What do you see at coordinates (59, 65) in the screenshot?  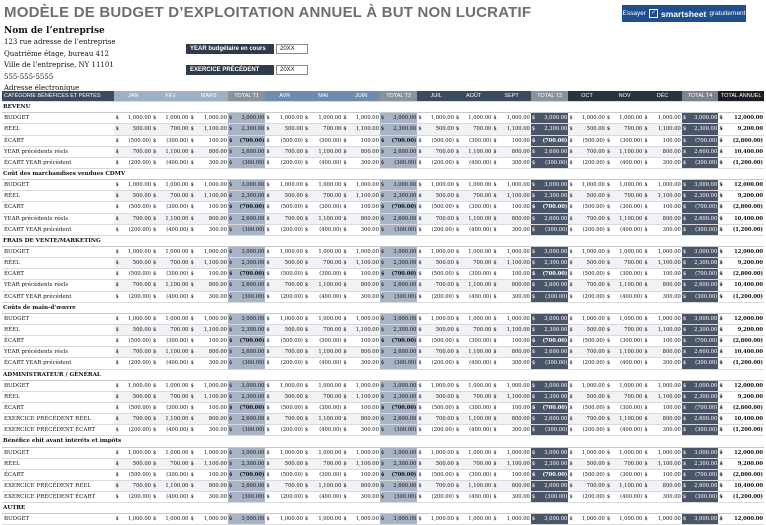 I see `org-city: Ville de l’entreprise, NY 11101` at bounding box center [59, 65].